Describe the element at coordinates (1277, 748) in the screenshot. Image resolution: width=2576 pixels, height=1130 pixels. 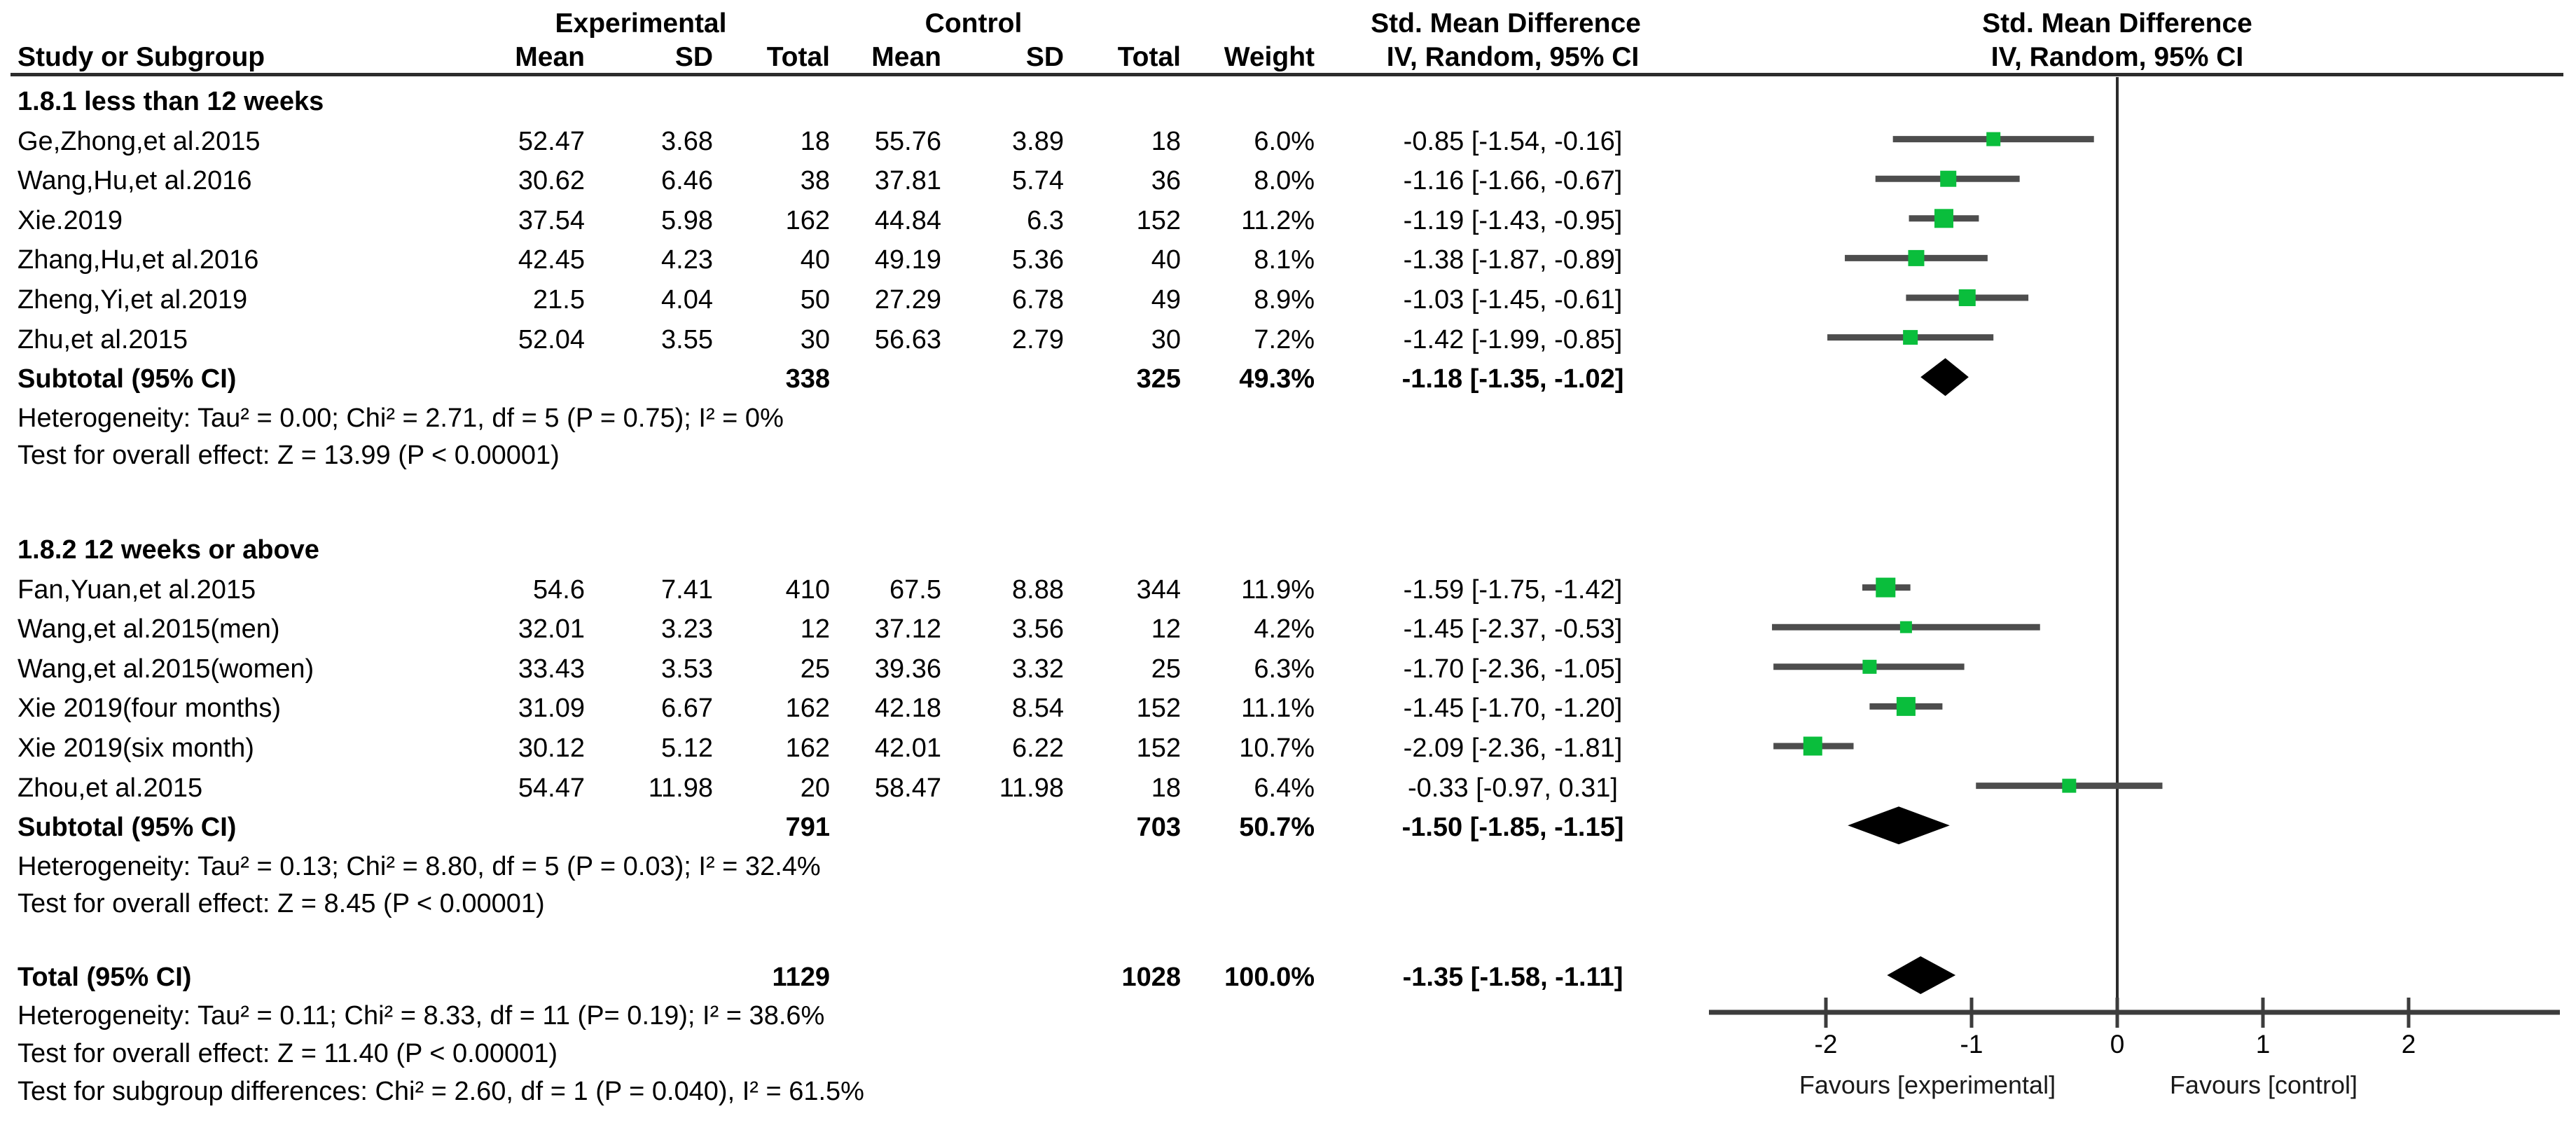
I see `col-weight: 10.7%` at that location.